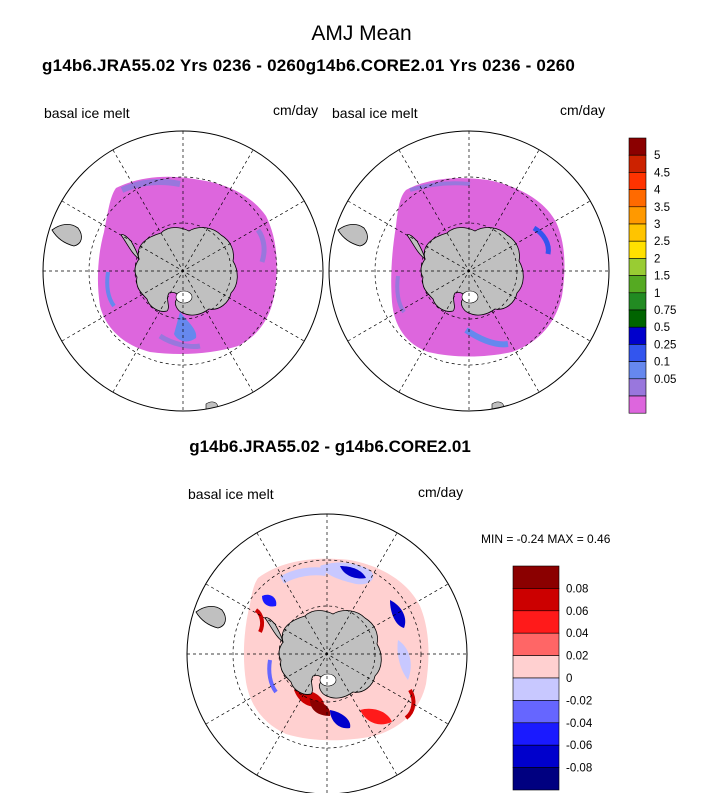  Describe the element at coordinates (87, 113) in the screenshot. I see `left-variable-label: basal ice melt` at that location.